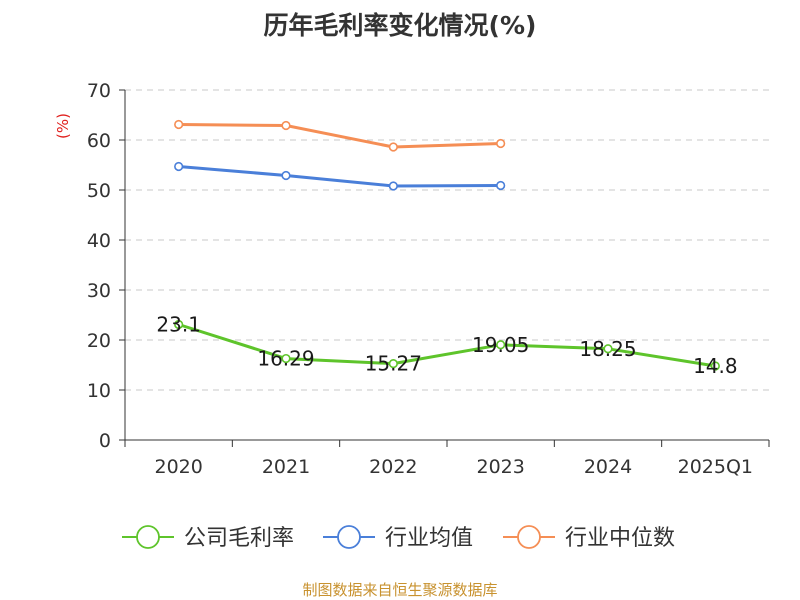 The height and width of the screenshot is (600, 800). I want to click on data-label-2021: 16.29, so click(285, 359).